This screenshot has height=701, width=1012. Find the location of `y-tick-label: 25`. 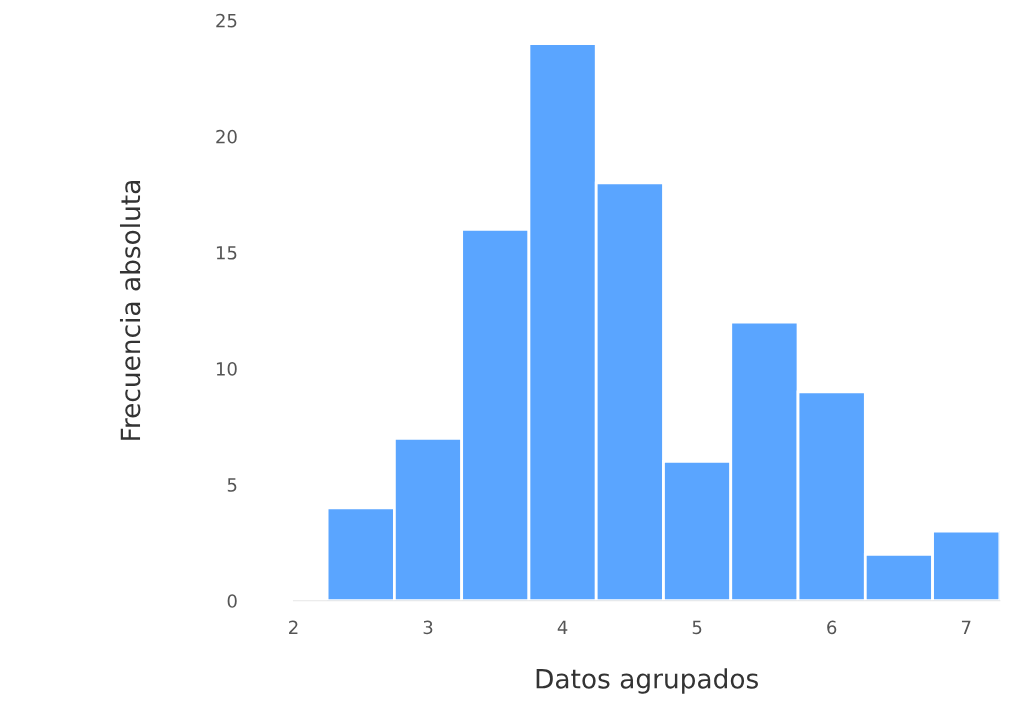

y-tick-label: 25 is located at coordinates (226, 20).